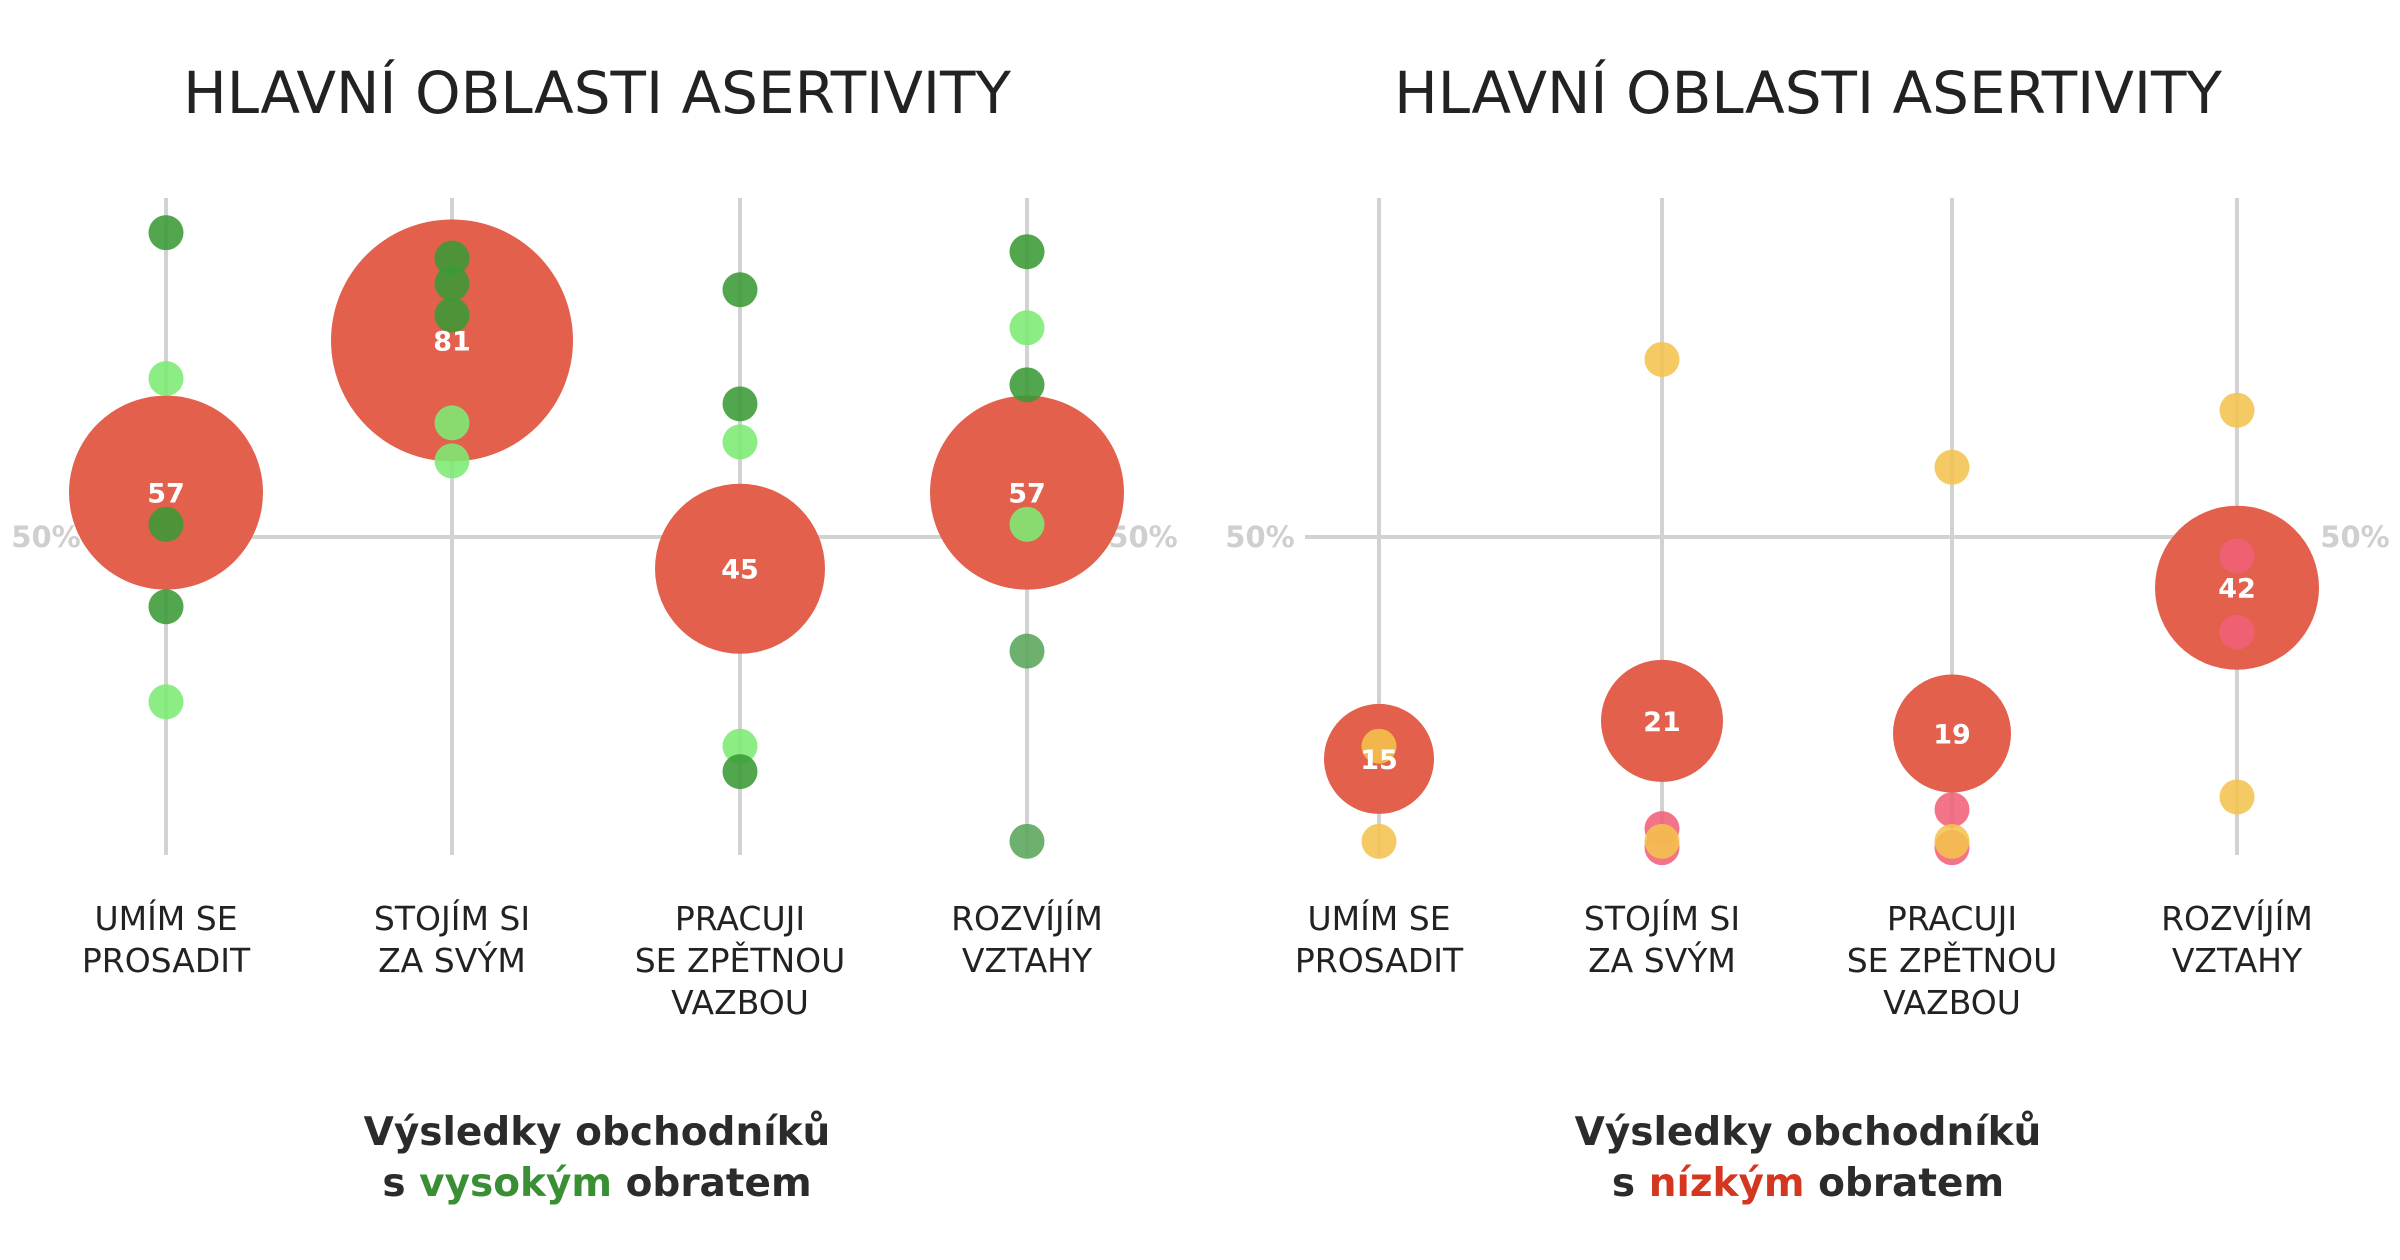 This screenshot has height=1260, width=2400. I want to click on main-value-label: 45, so click(740, 570).